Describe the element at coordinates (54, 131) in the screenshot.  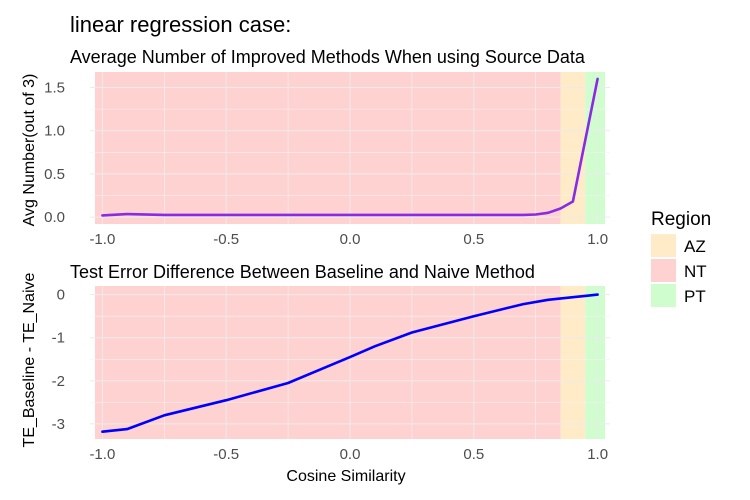
I see `y-tick-label: 1.0` at that location.